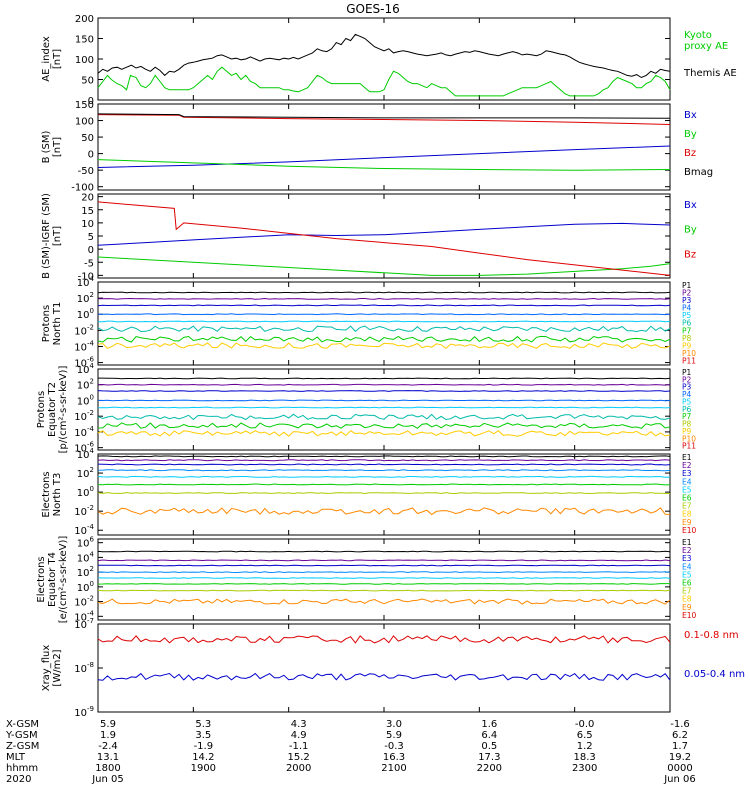 This screenshot has width=750, height=800. Describe the element at coordinates (86, 557) in the screenshot. I see `y-tick-label: 104` at that location.